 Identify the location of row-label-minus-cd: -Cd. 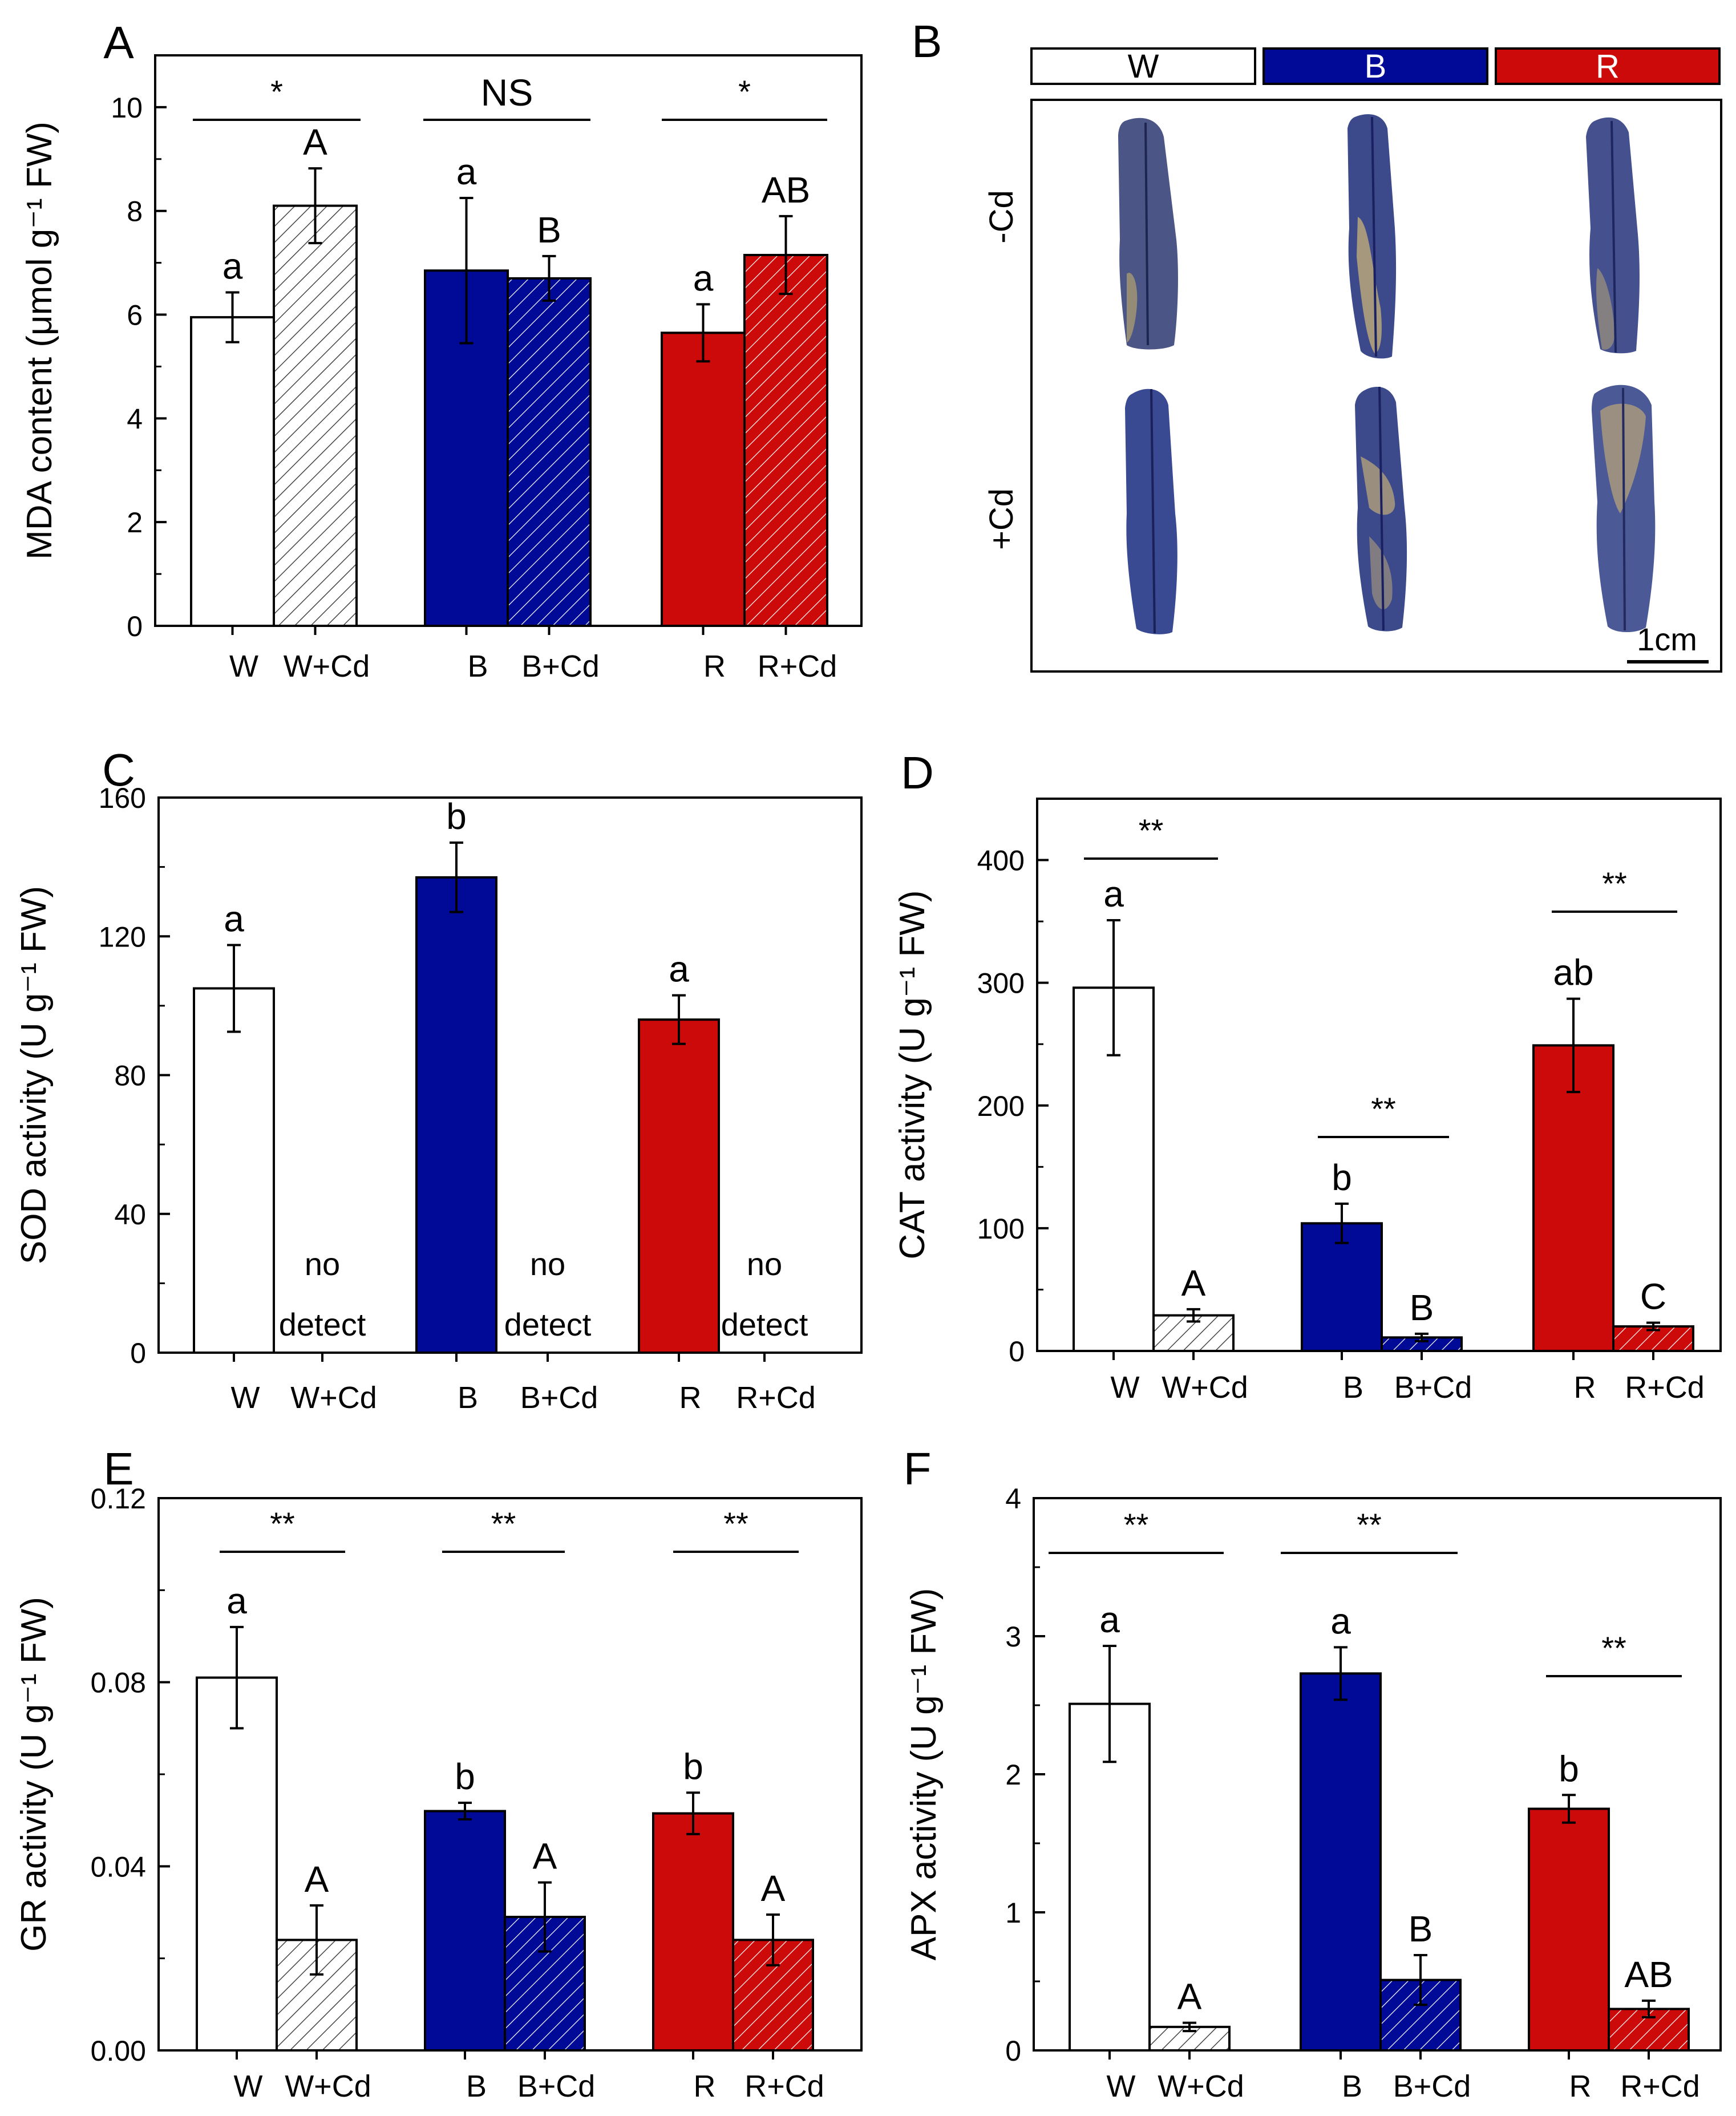
(1002, 216).